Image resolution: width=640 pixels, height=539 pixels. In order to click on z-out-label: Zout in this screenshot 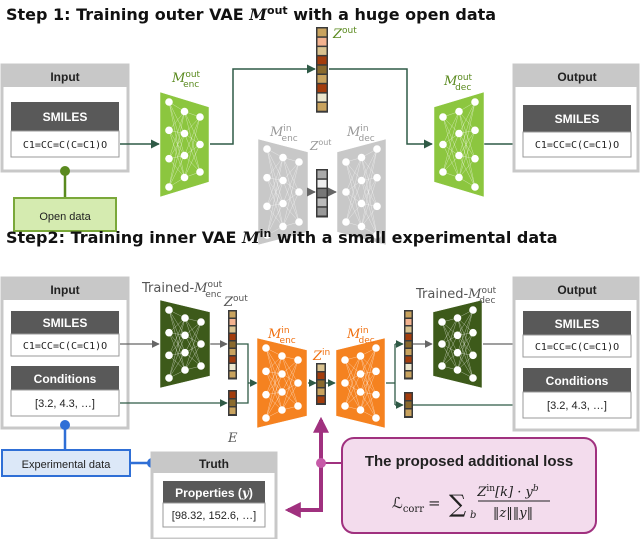, I will do `click(344, 34)`.